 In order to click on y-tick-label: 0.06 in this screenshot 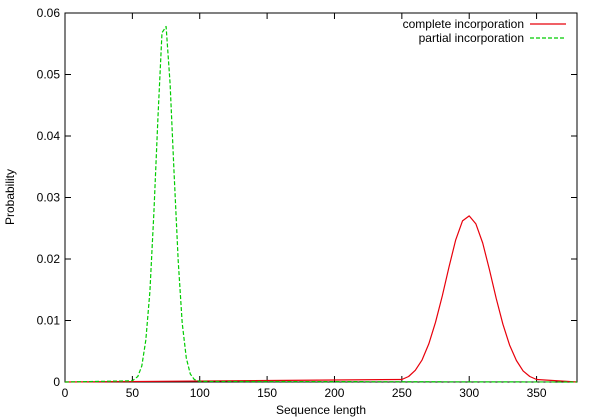, I will do `click(49, 13)`.